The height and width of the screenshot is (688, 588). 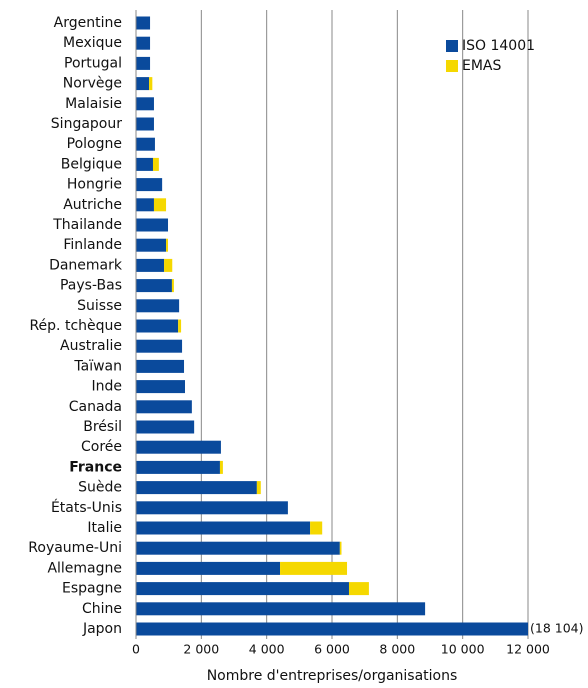 I want to click on y-tick-label: Royaume-Uni, so click(x=75, y=548).